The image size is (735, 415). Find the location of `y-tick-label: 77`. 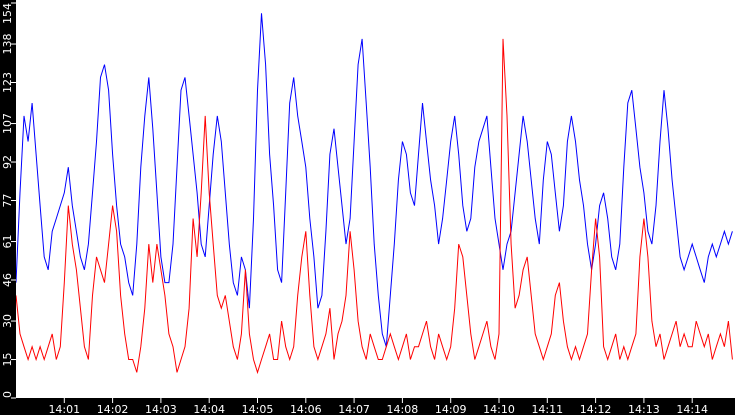

y-tick-label: 77 is located at coordinates (7, 201).